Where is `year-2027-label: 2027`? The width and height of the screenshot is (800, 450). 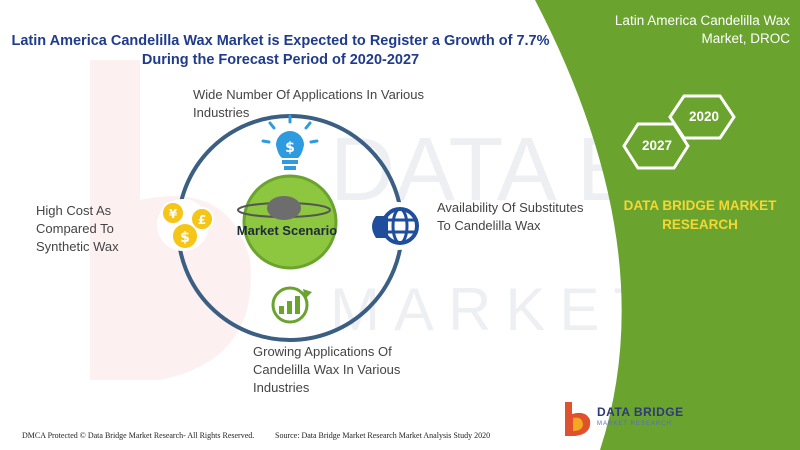 year-2027-label: 2027 is located at coordinates (657, 145).